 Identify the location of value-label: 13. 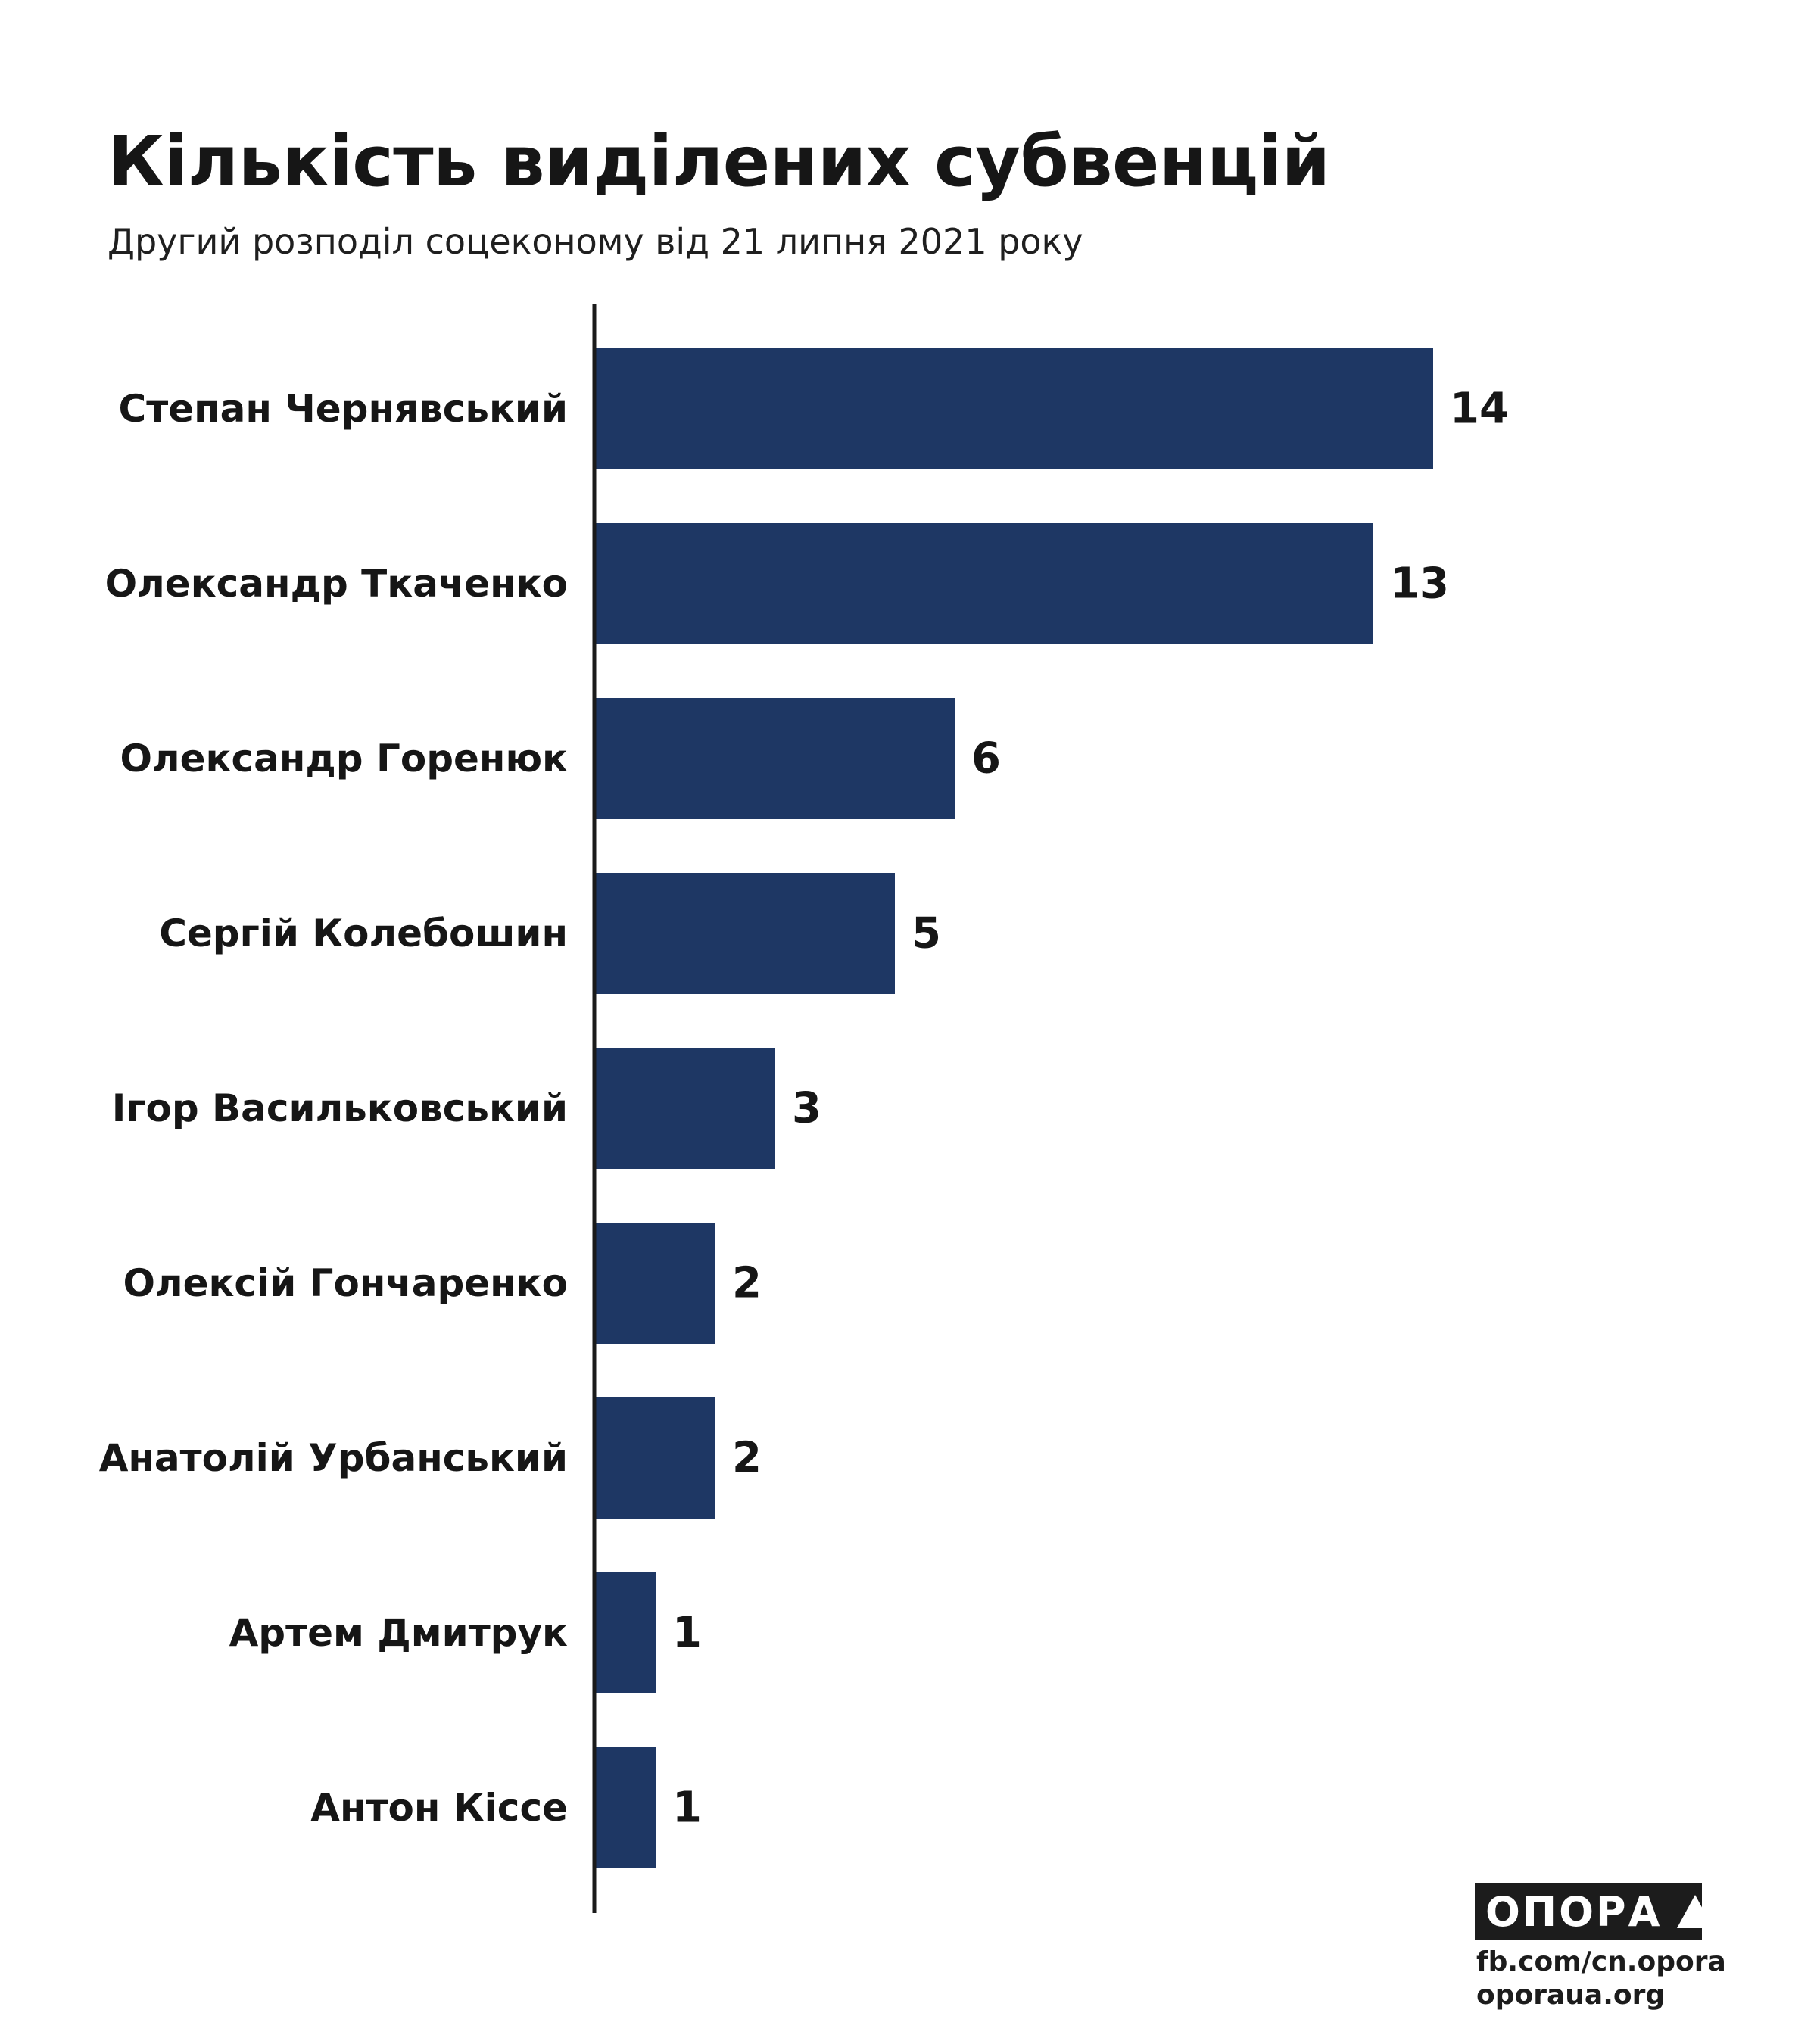
(1419, 584).